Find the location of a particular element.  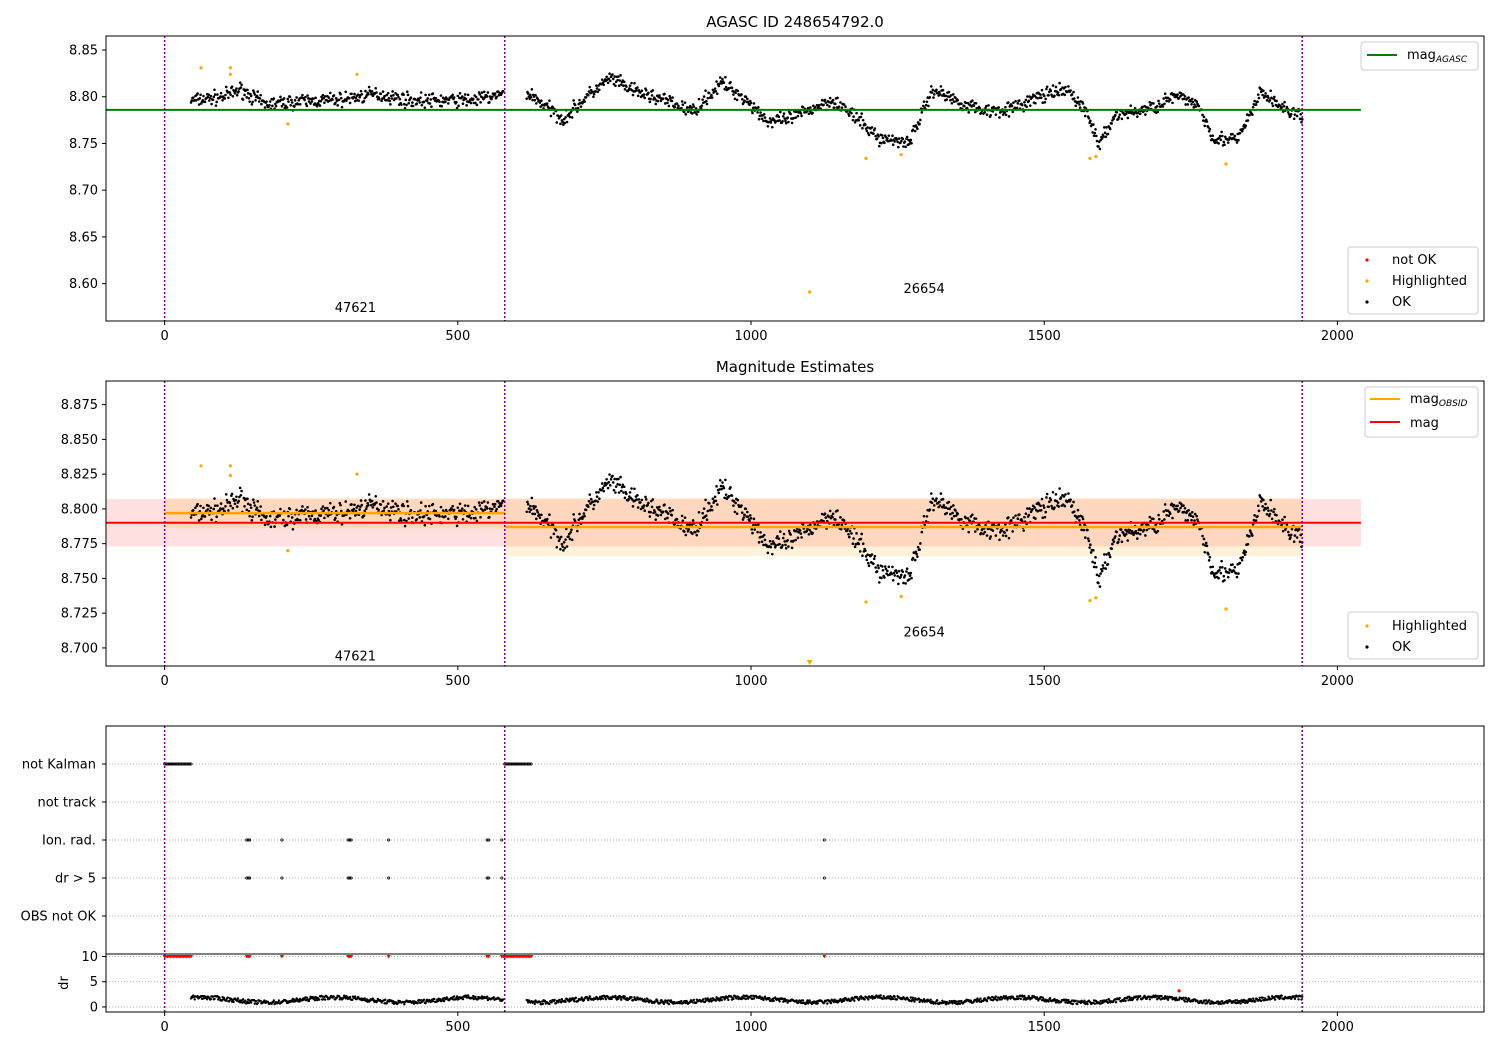

y-tick-label: 8.725 is located at coordinates (79, 614).